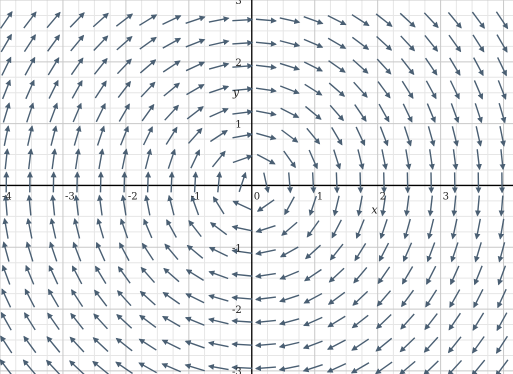  Describe the element at coordinates (236, 92) in the screenshot. I see `y-axis-label: y` at that location.